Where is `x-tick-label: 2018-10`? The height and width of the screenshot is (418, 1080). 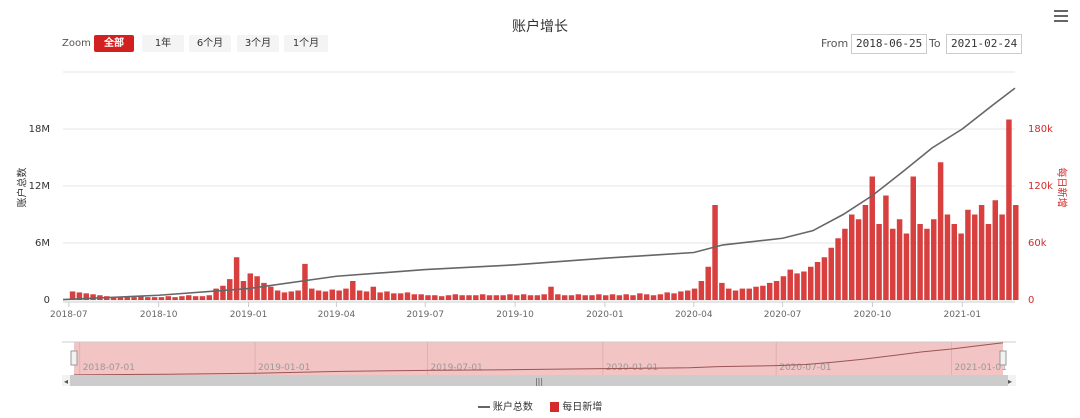
x-tick-label: 2018-10 is located at coordinates (159, 315).